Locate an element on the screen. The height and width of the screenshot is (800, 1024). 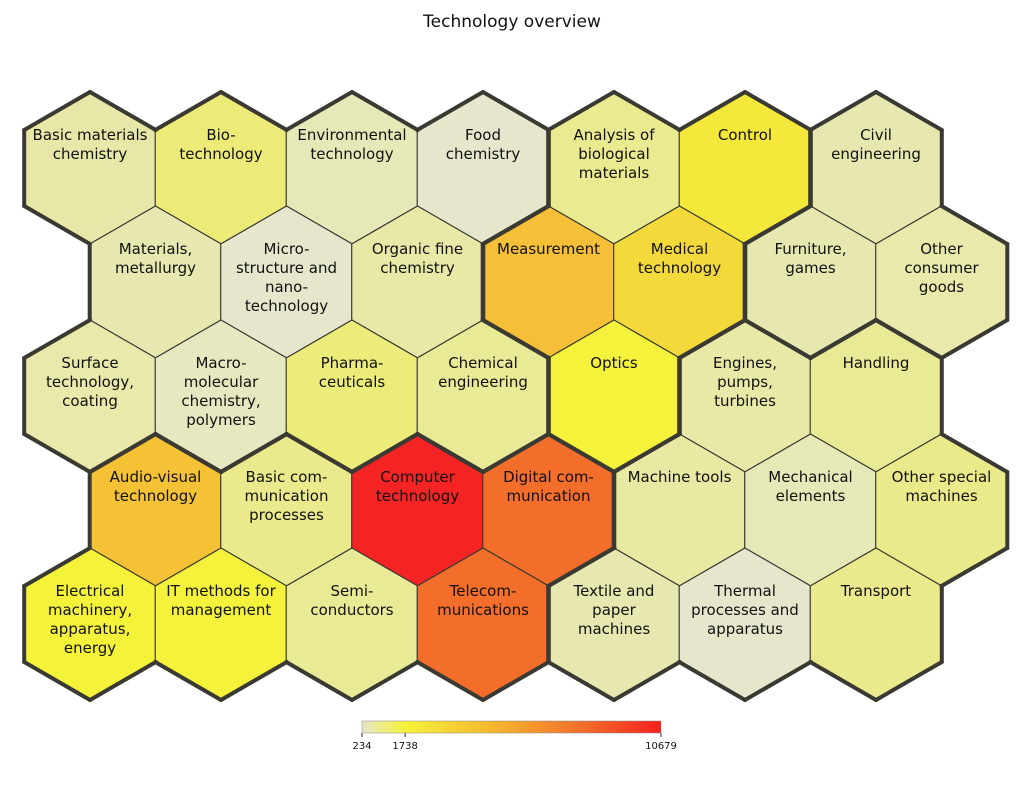
hex-label: Civil engineering is located at coordinates (876, 144).